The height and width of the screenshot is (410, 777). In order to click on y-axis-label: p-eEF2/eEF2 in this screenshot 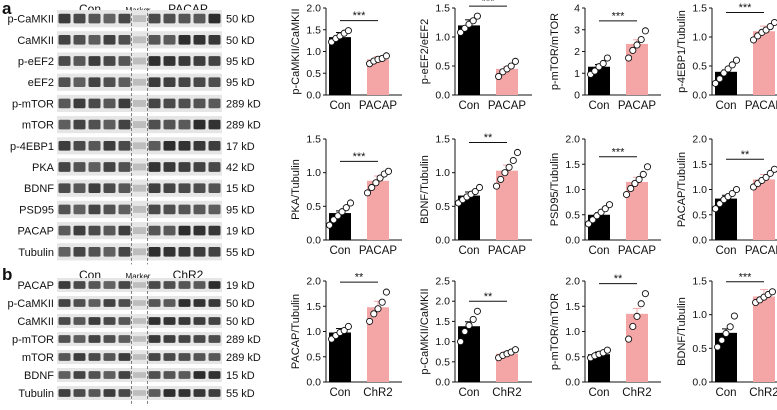, I will do `click(425, 51)`.